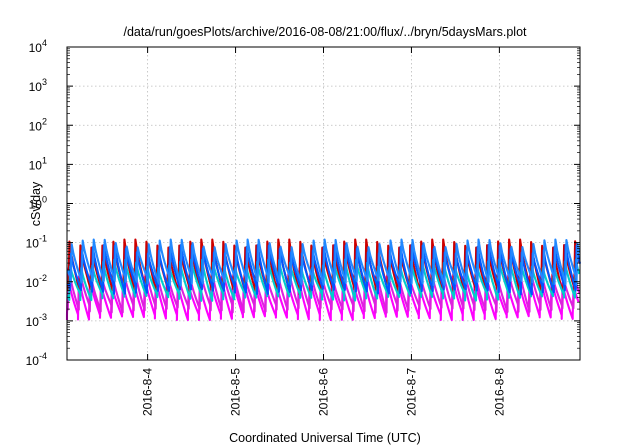  I want to click on y-tick-label: 10⁻³, so click(36, 320).